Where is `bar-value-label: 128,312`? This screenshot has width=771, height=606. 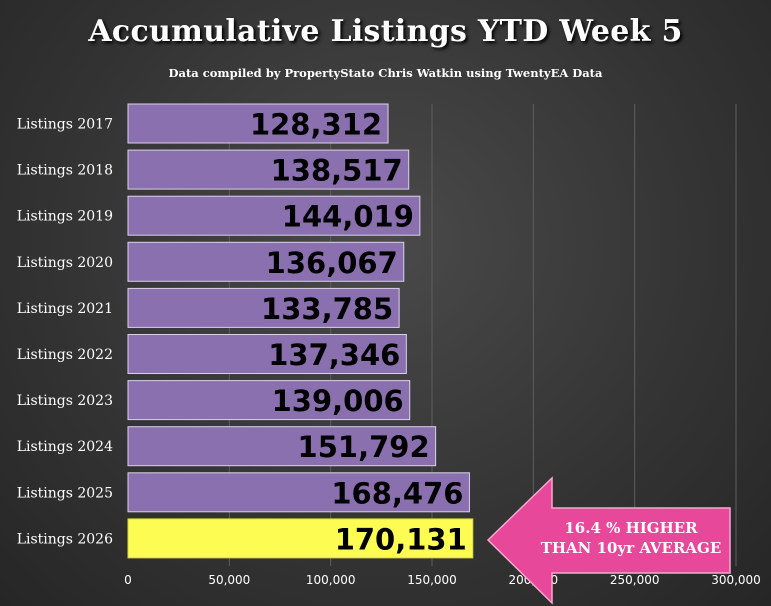 bar-value-label: 128,312 is located at coordinates (316, 125).